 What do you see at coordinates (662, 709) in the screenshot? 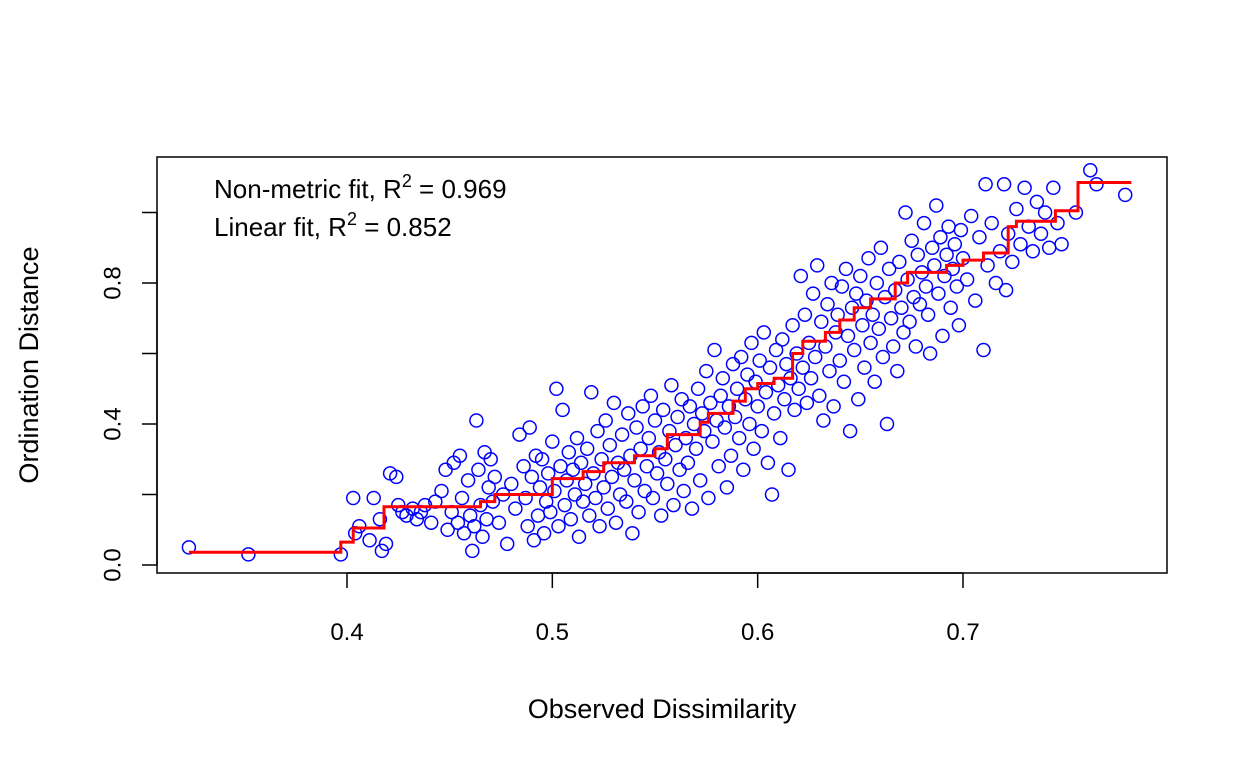
I see `x-axis-title: Observed Dissimilarity` at bounding box center [662, 709].